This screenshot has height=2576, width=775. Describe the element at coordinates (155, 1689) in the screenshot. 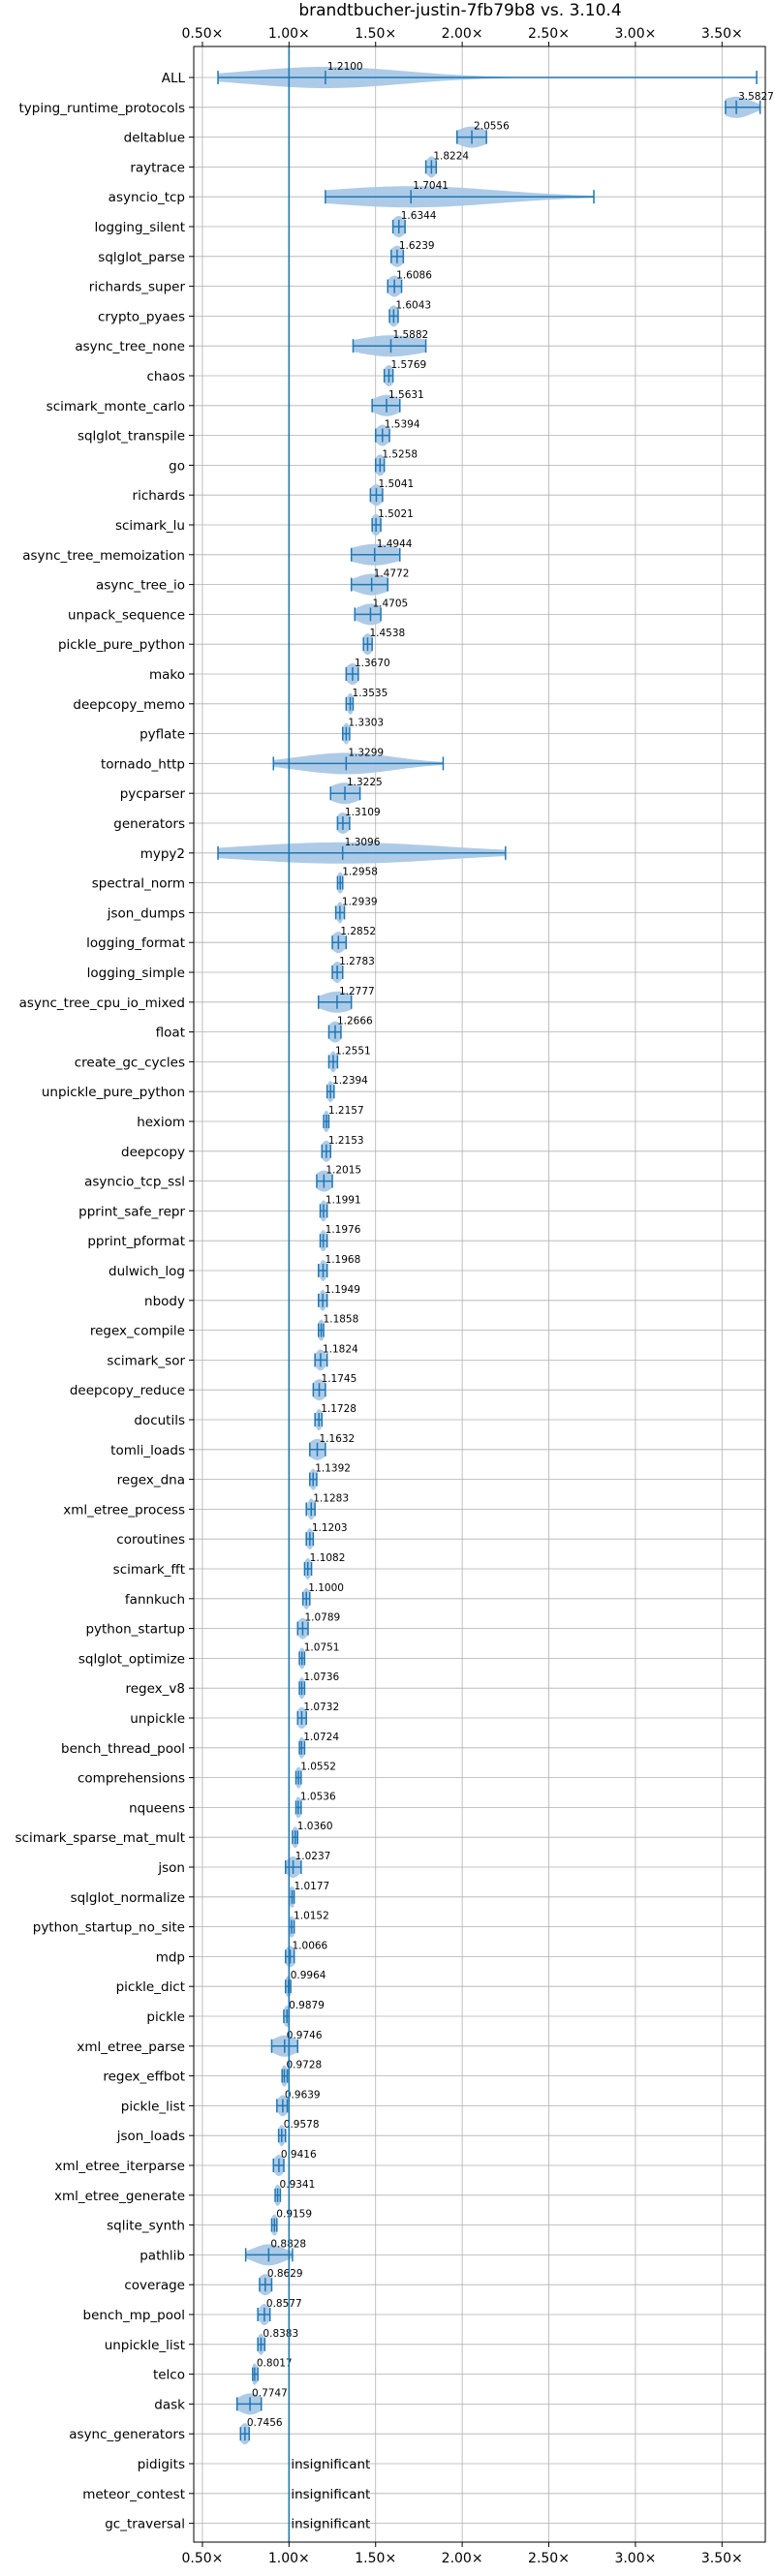

I see `benchmark-label: regex_v8` at that location.